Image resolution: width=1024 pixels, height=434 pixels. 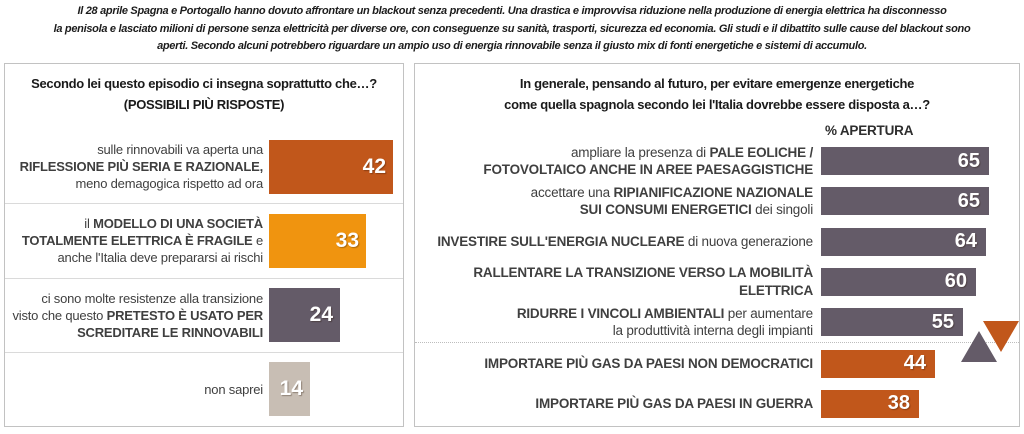 I want to click on bar: 33, so click(x=317, y=240).